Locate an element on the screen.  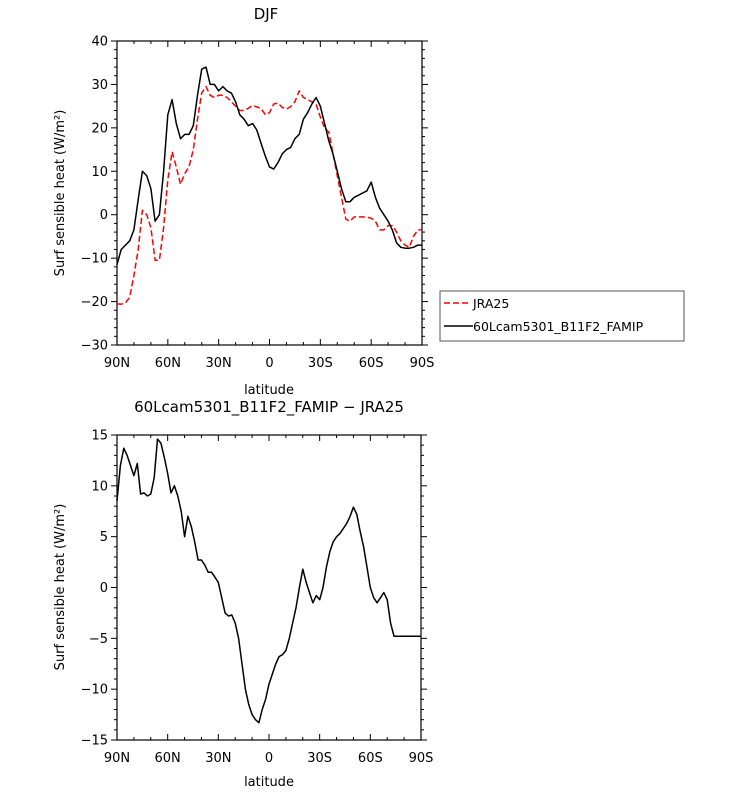
y-tick-label: 30 is located at coordinates (99, 85).